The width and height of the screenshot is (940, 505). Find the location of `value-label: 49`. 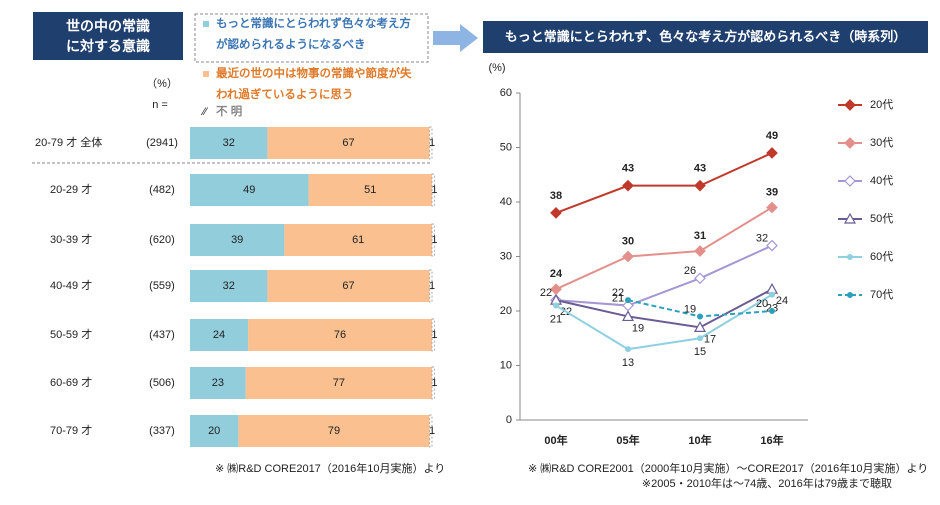

value-label: 49 is located at coordinates (249, 190).